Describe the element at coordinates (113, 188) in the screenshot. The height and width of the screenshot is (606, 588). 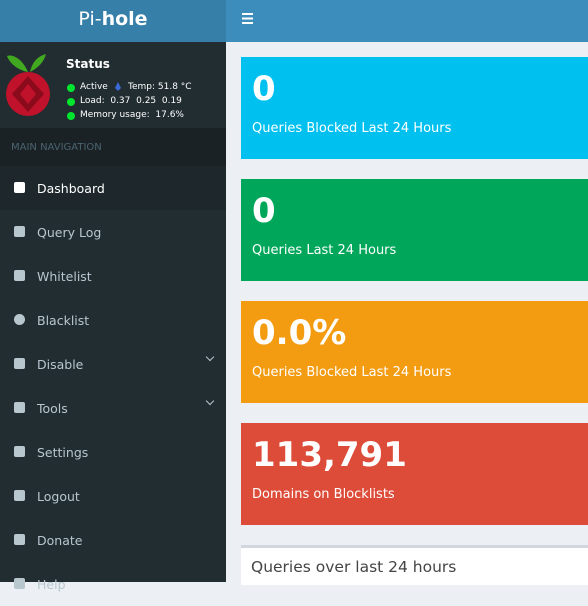
I see `nav-item: Dashboard` at that location.